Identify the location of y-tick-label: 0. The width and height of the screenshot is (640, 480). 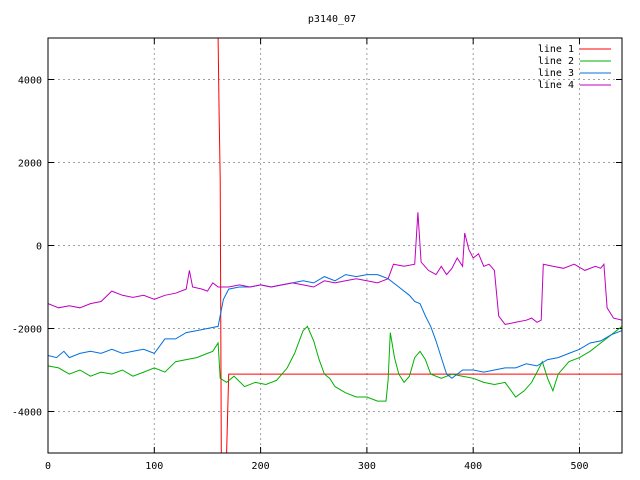
(39, 247).